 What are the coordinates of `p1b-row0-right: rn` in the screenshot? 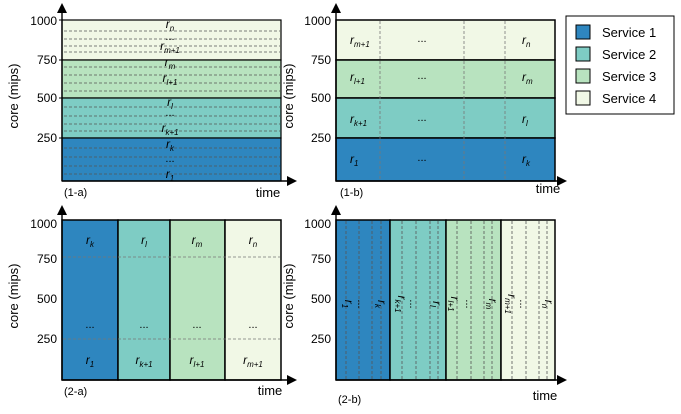 It's located at (526, 41).